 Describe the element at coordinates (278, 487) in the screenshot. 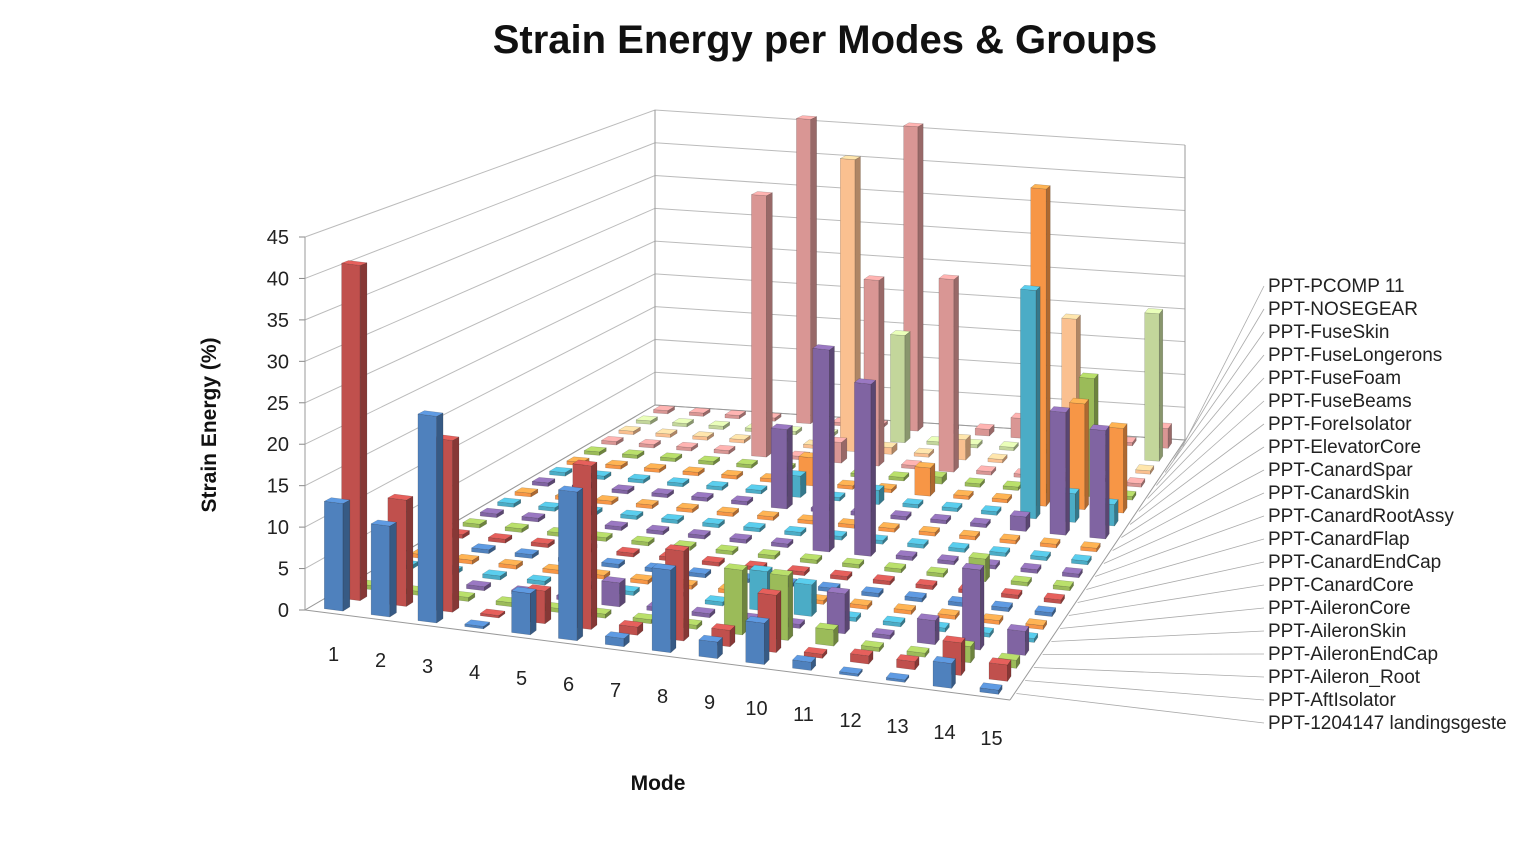

I see `y-tick-label: 15` at that location.